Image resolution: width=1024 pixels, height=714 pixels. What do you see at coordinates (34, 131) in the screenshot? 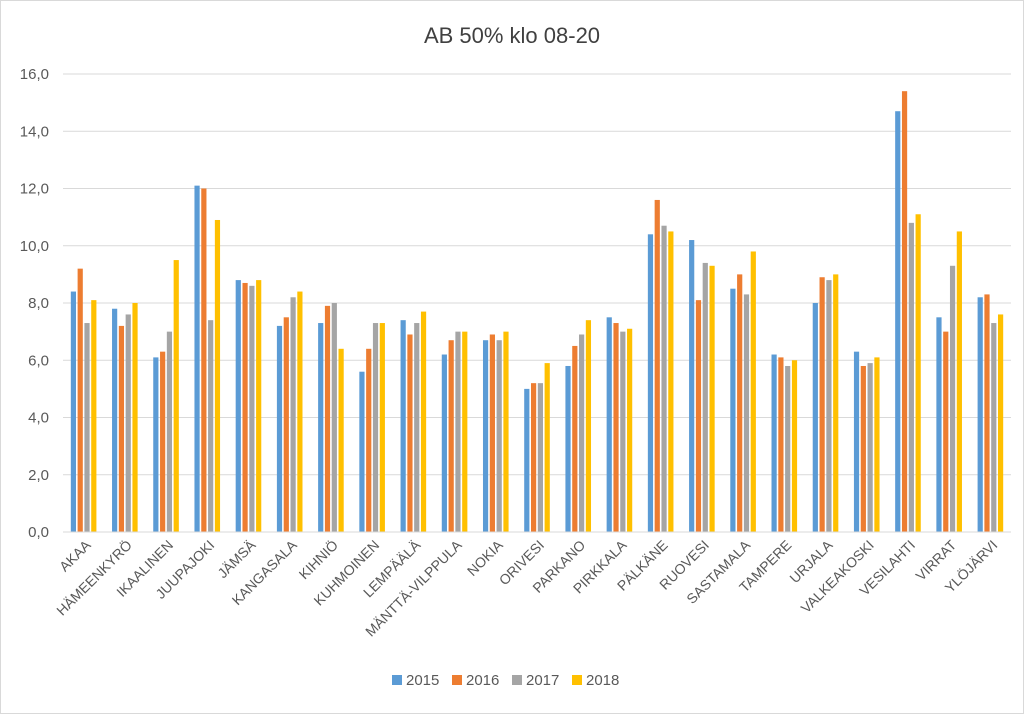
I see `y-tick-label: 14,0` at bounding box center [34, 131].